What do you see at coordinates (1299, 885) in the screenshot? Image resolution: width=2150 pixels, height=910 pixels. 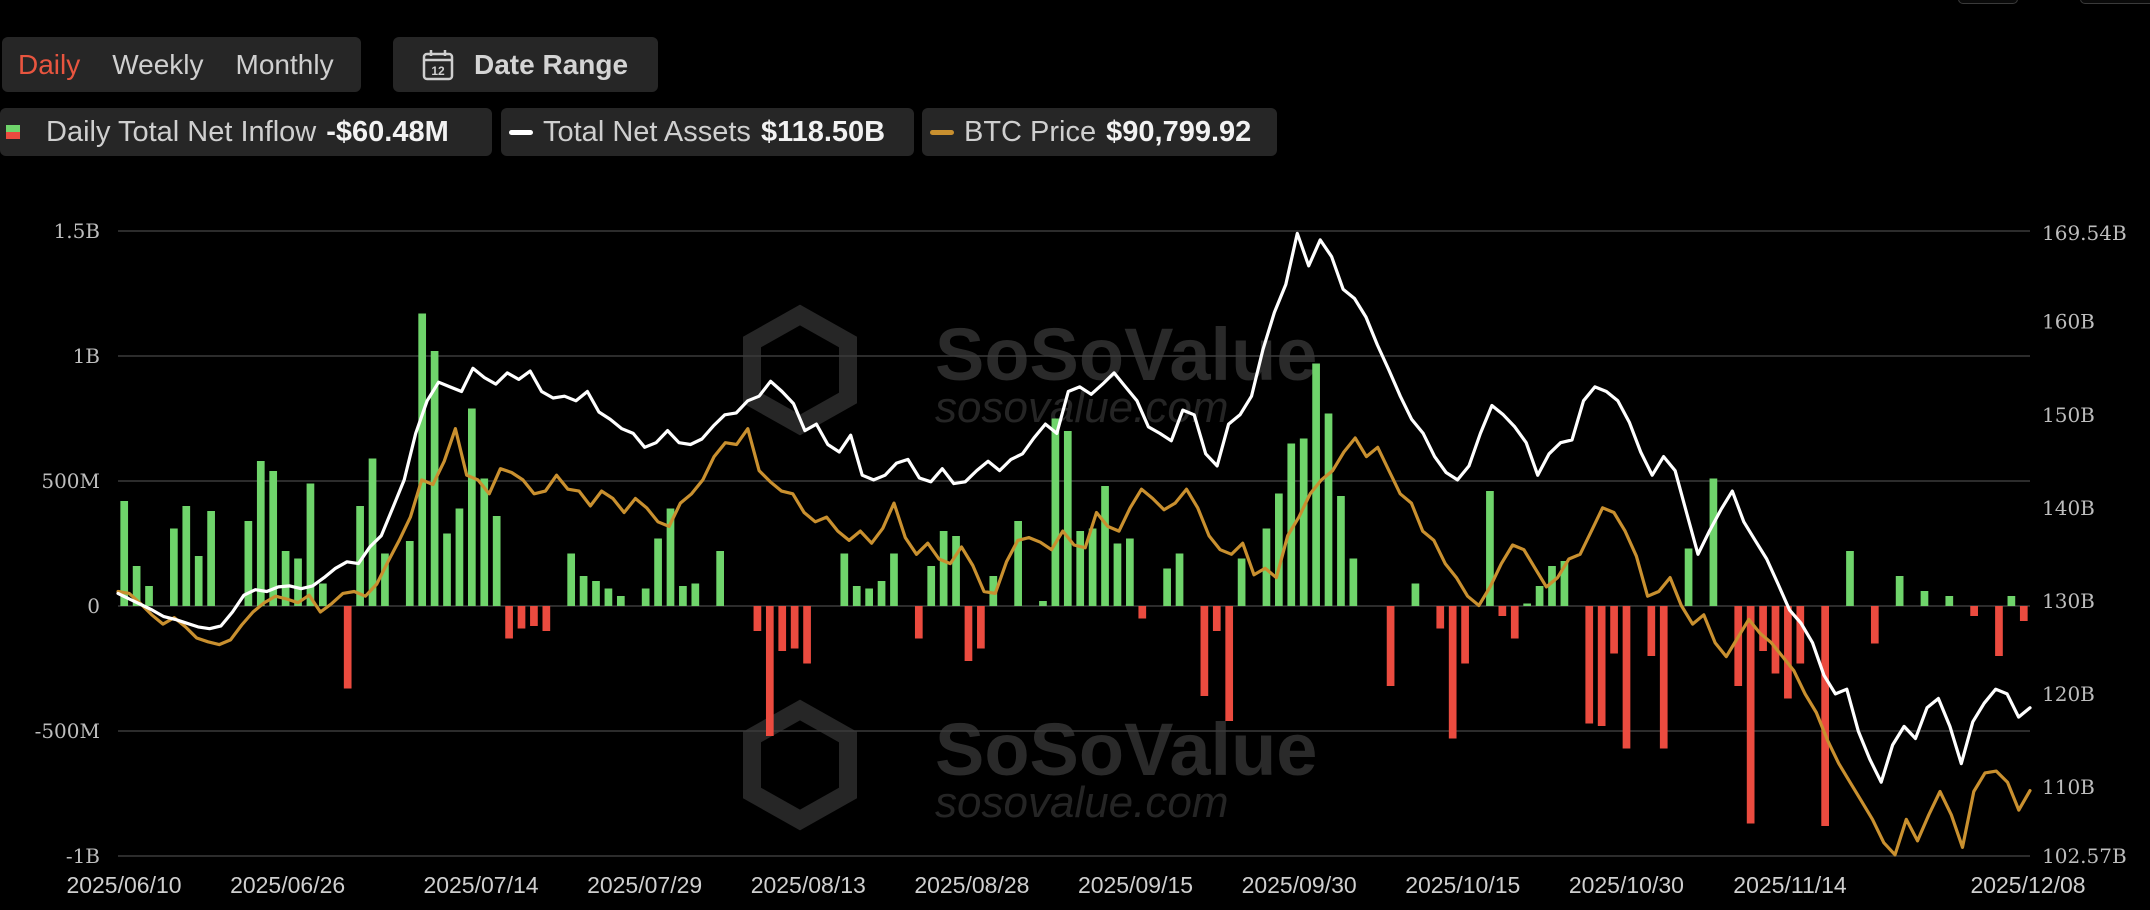 I see `x-axis-tick-label: 2025/09/30` at bounding box center [1299, 885].